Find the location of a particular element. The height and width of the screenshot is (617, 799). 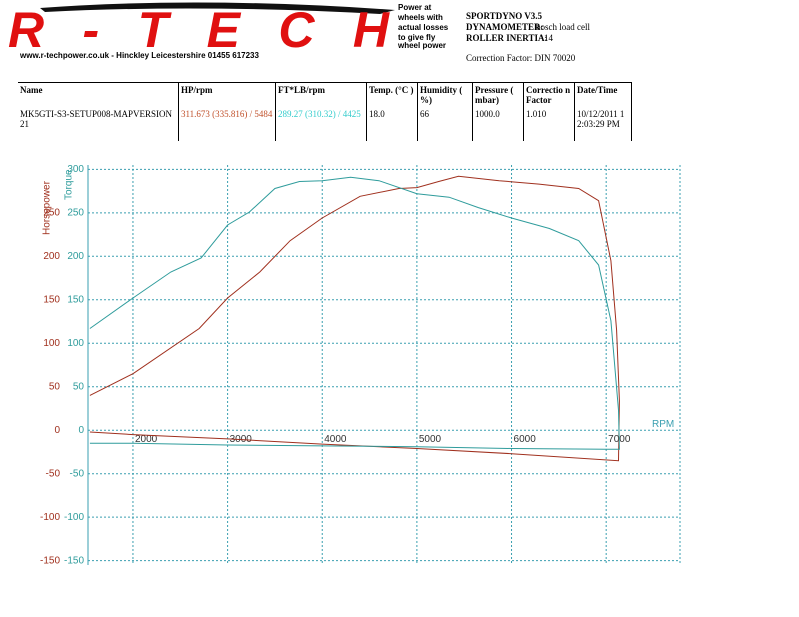

y2-tick-label: 250 is located at coordinates (75, 212).